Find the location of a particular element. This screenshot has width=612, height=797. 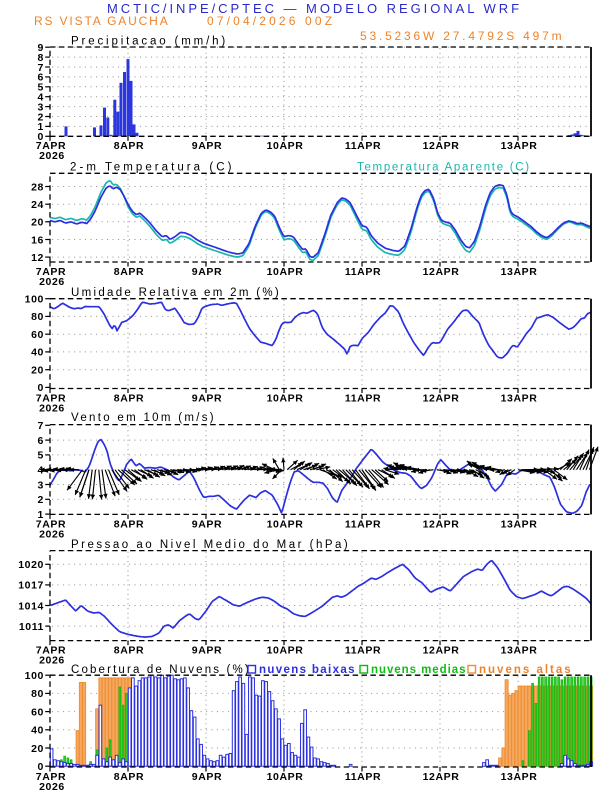

svg-text: Temperatura Aparente (C) is located at coordinates (444, 167).